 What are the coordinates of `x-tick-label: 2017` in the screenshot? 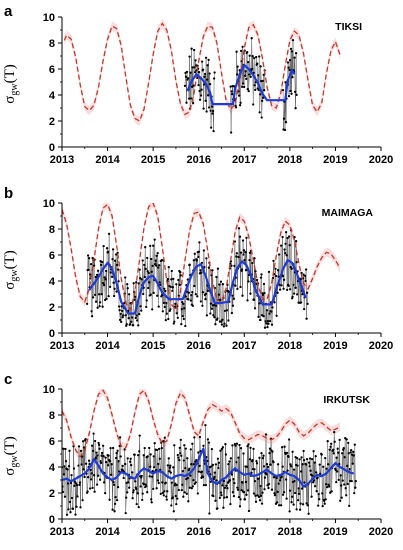 It's located at (244, 160).